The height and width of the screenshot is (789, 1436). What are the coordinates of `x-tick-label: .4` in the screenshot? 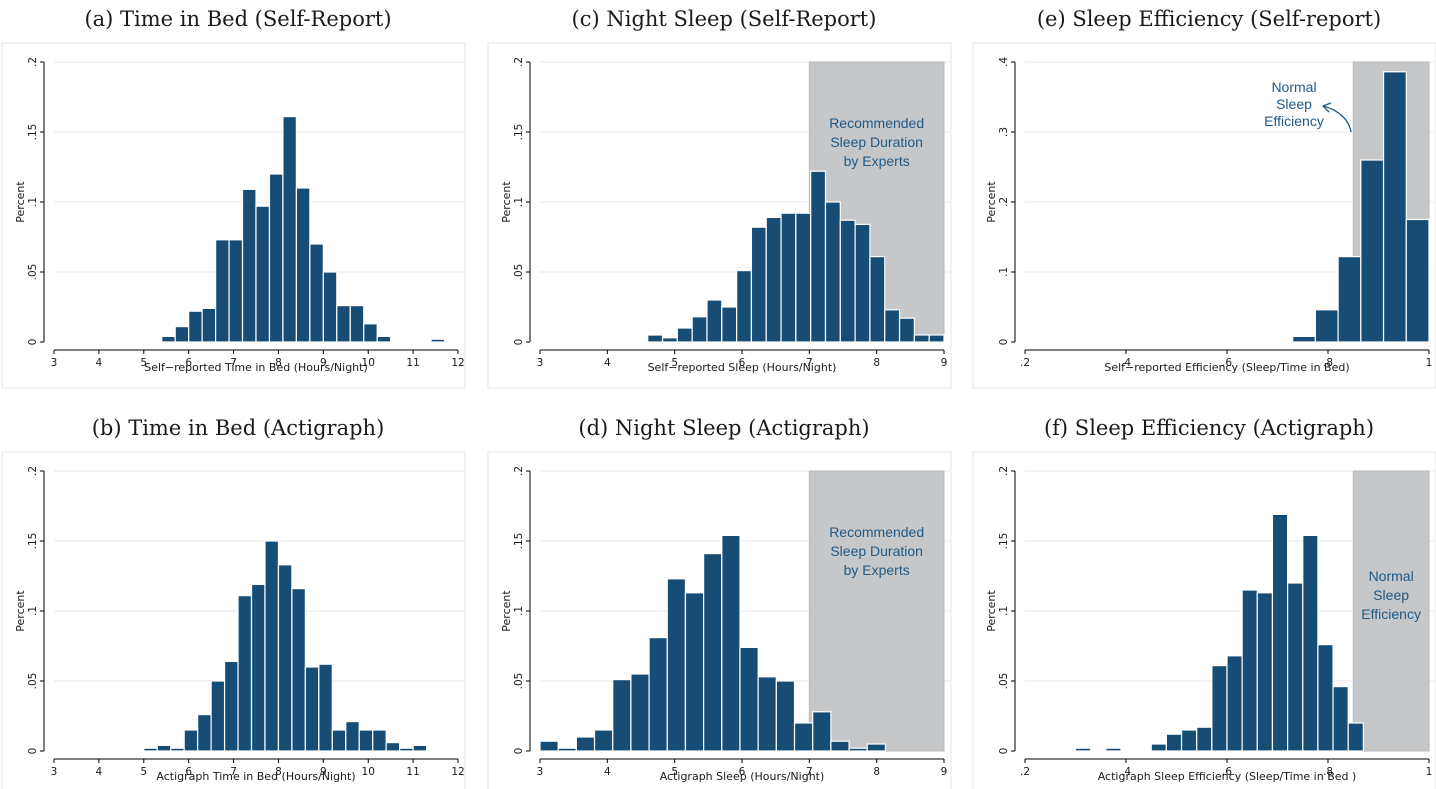 It's located at (1126, 772).